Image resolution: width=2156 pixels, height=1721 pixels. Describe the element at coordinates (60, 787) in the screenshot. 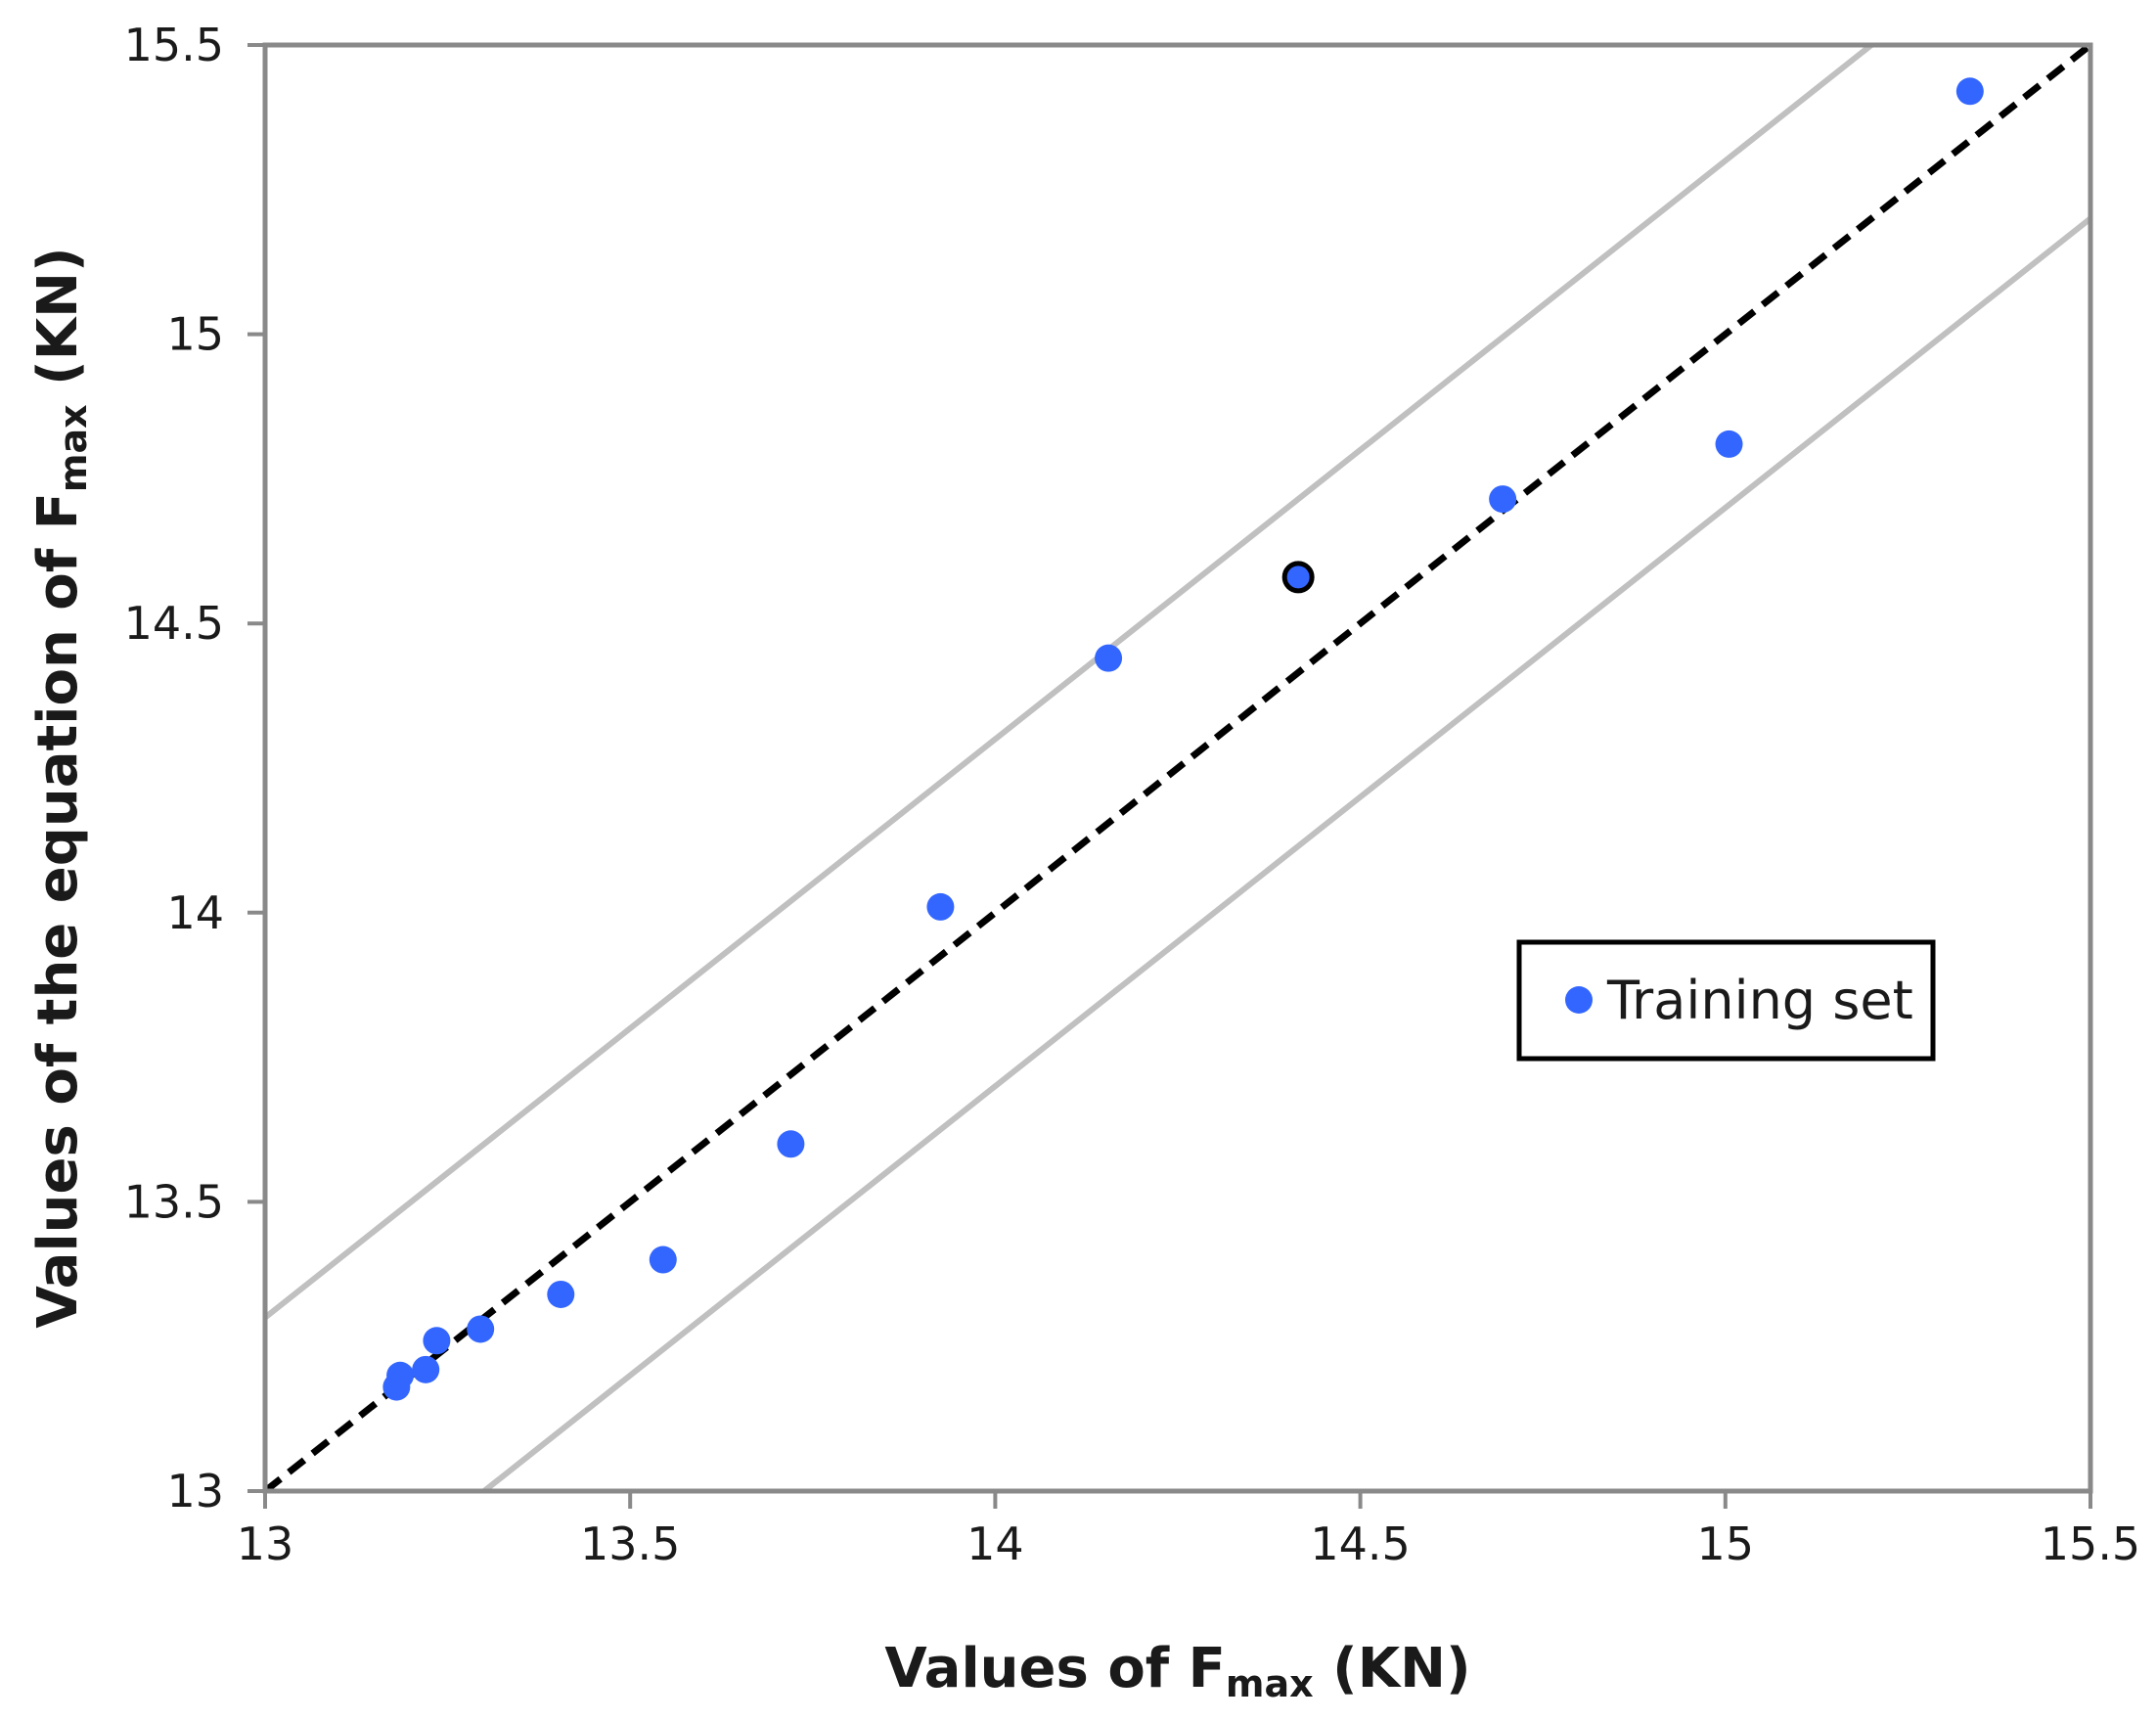

I see `y-axis-title: Values of the equation of Fmax (KN)` at that location.